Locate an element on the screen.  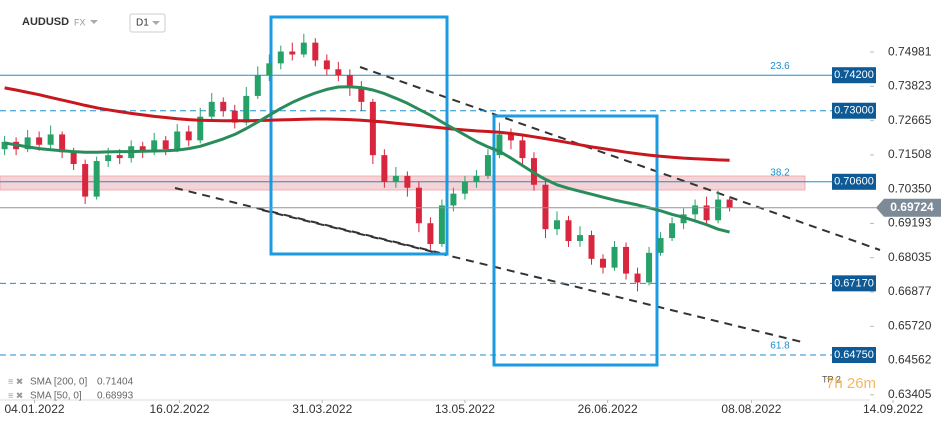
y-tick-label: 0.74981 is located at coordinates (910, 51).